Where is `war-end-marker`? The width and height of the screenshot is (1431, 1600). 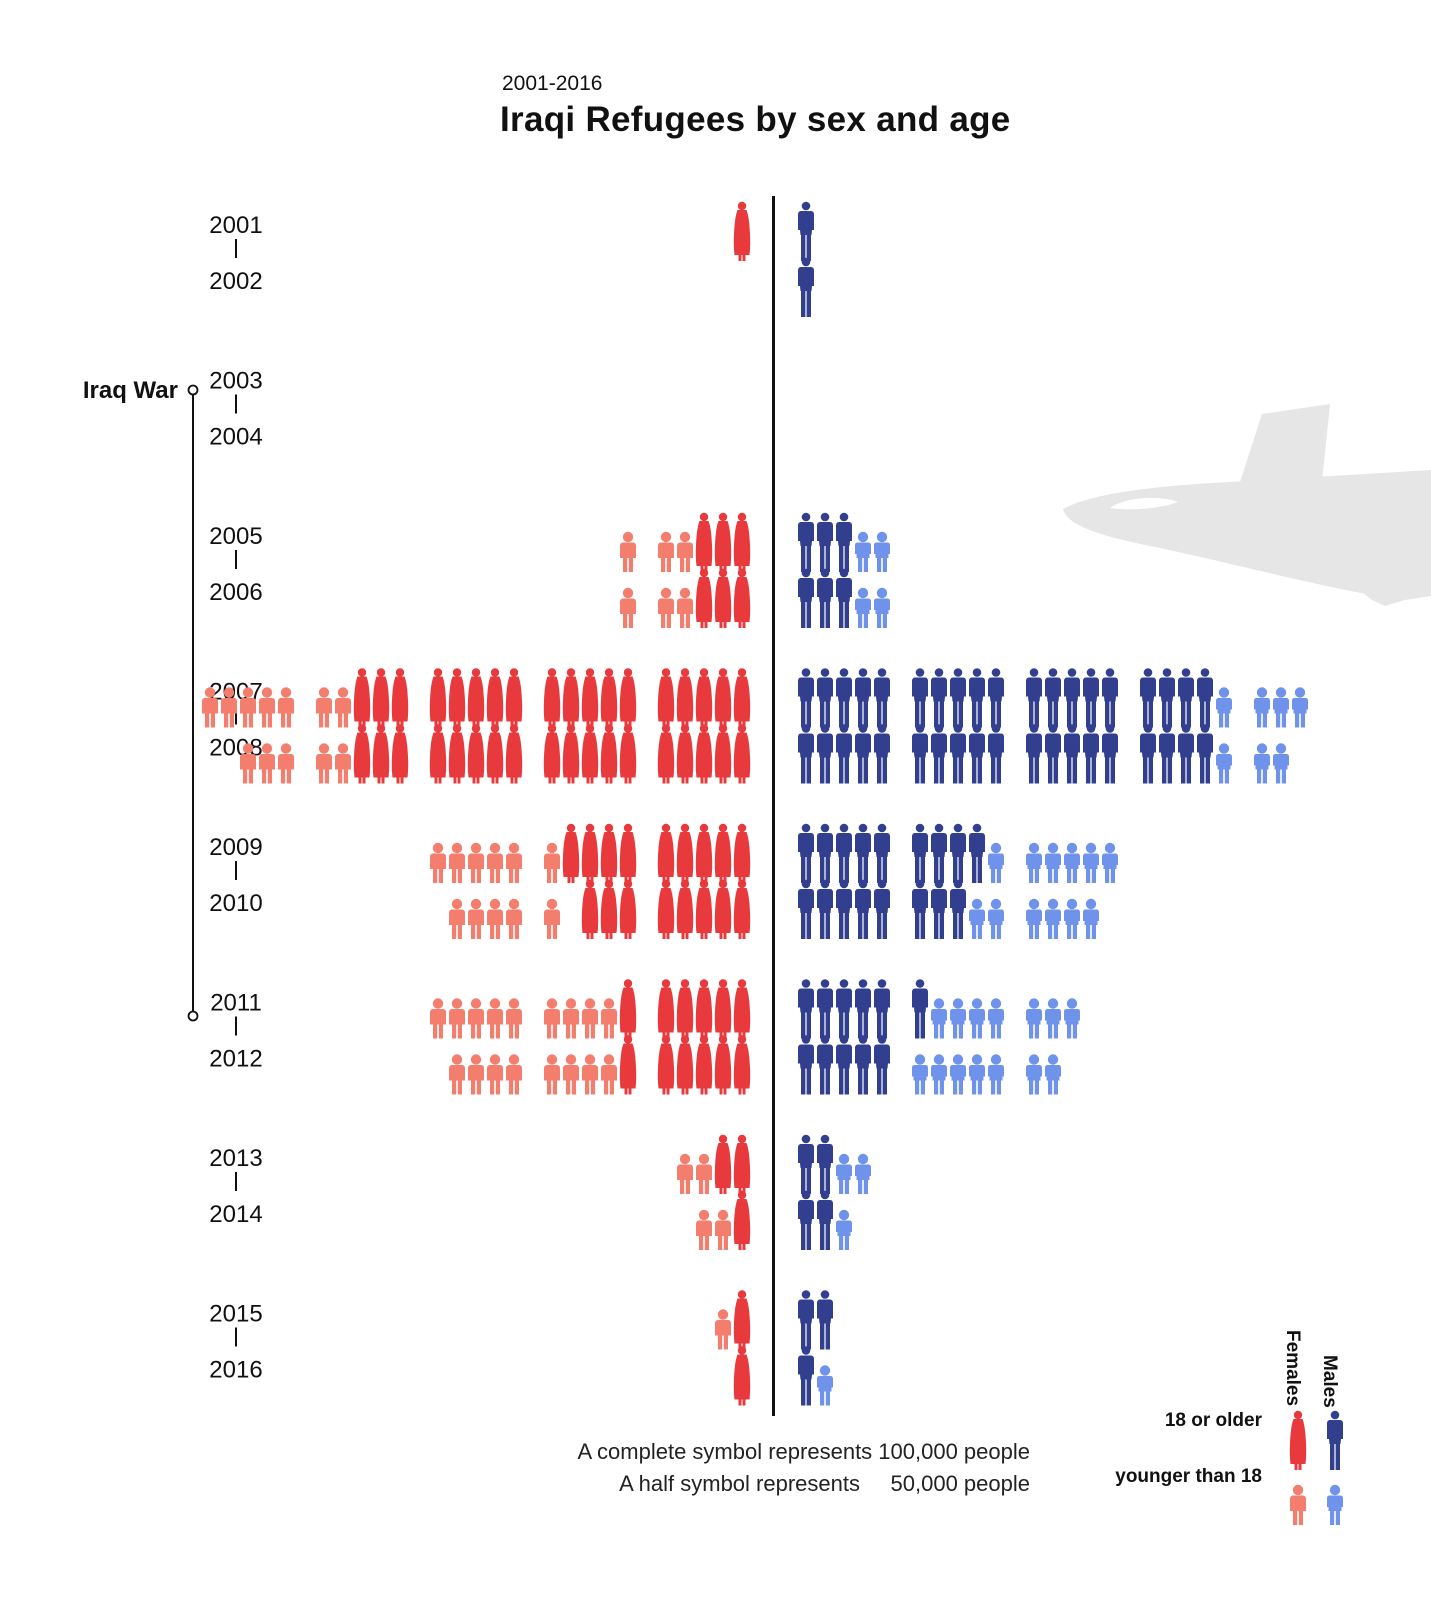 war-end-marker is located at coordinates (193, 1016).